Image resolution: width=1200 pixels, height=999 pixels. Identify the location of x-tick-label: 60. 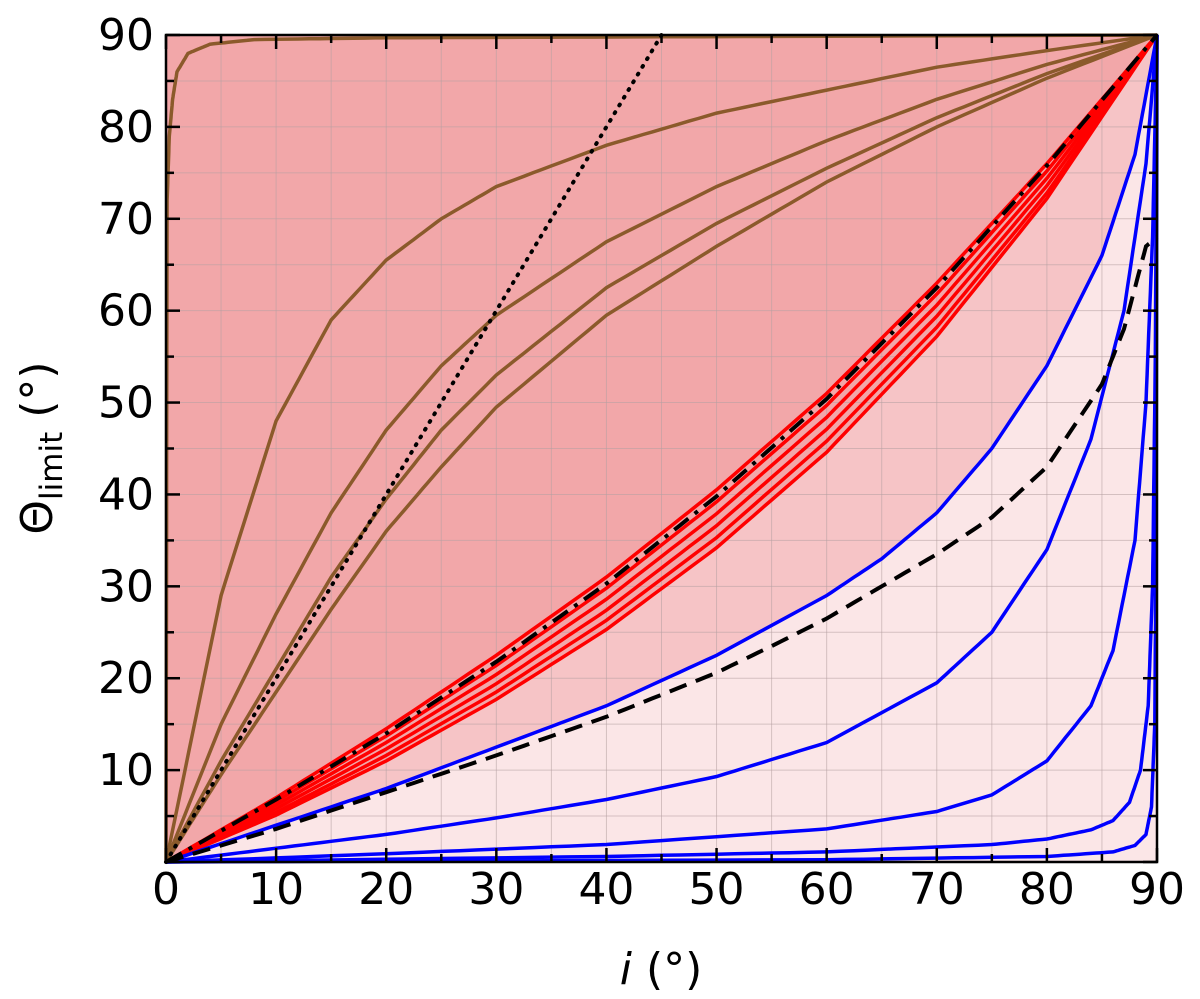
(827, 889).